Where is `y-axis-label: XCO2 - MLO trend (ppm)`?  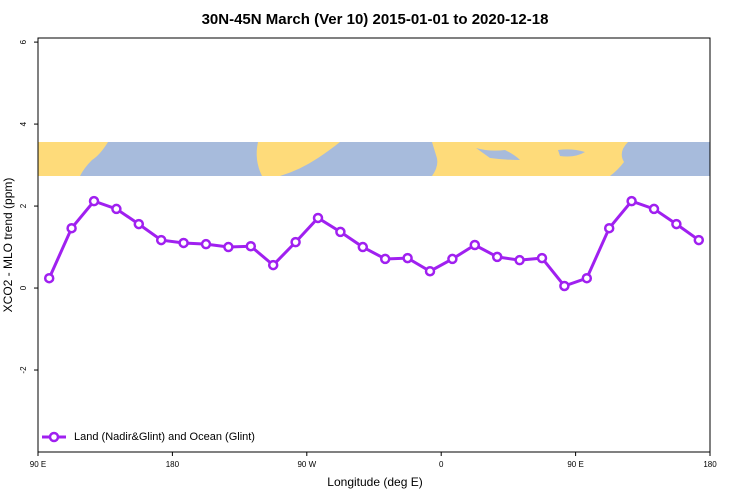
y-axis-label: XCO2 - MLO trend (ppm) is located at coordinates (8, 245).